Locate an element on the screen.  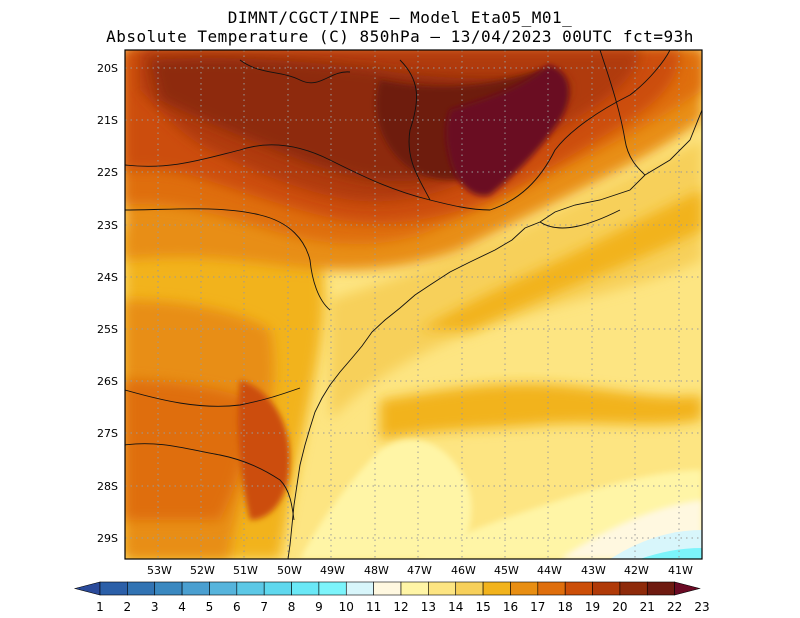
colorbar-label: 15 is located at coordinates (482, 607).